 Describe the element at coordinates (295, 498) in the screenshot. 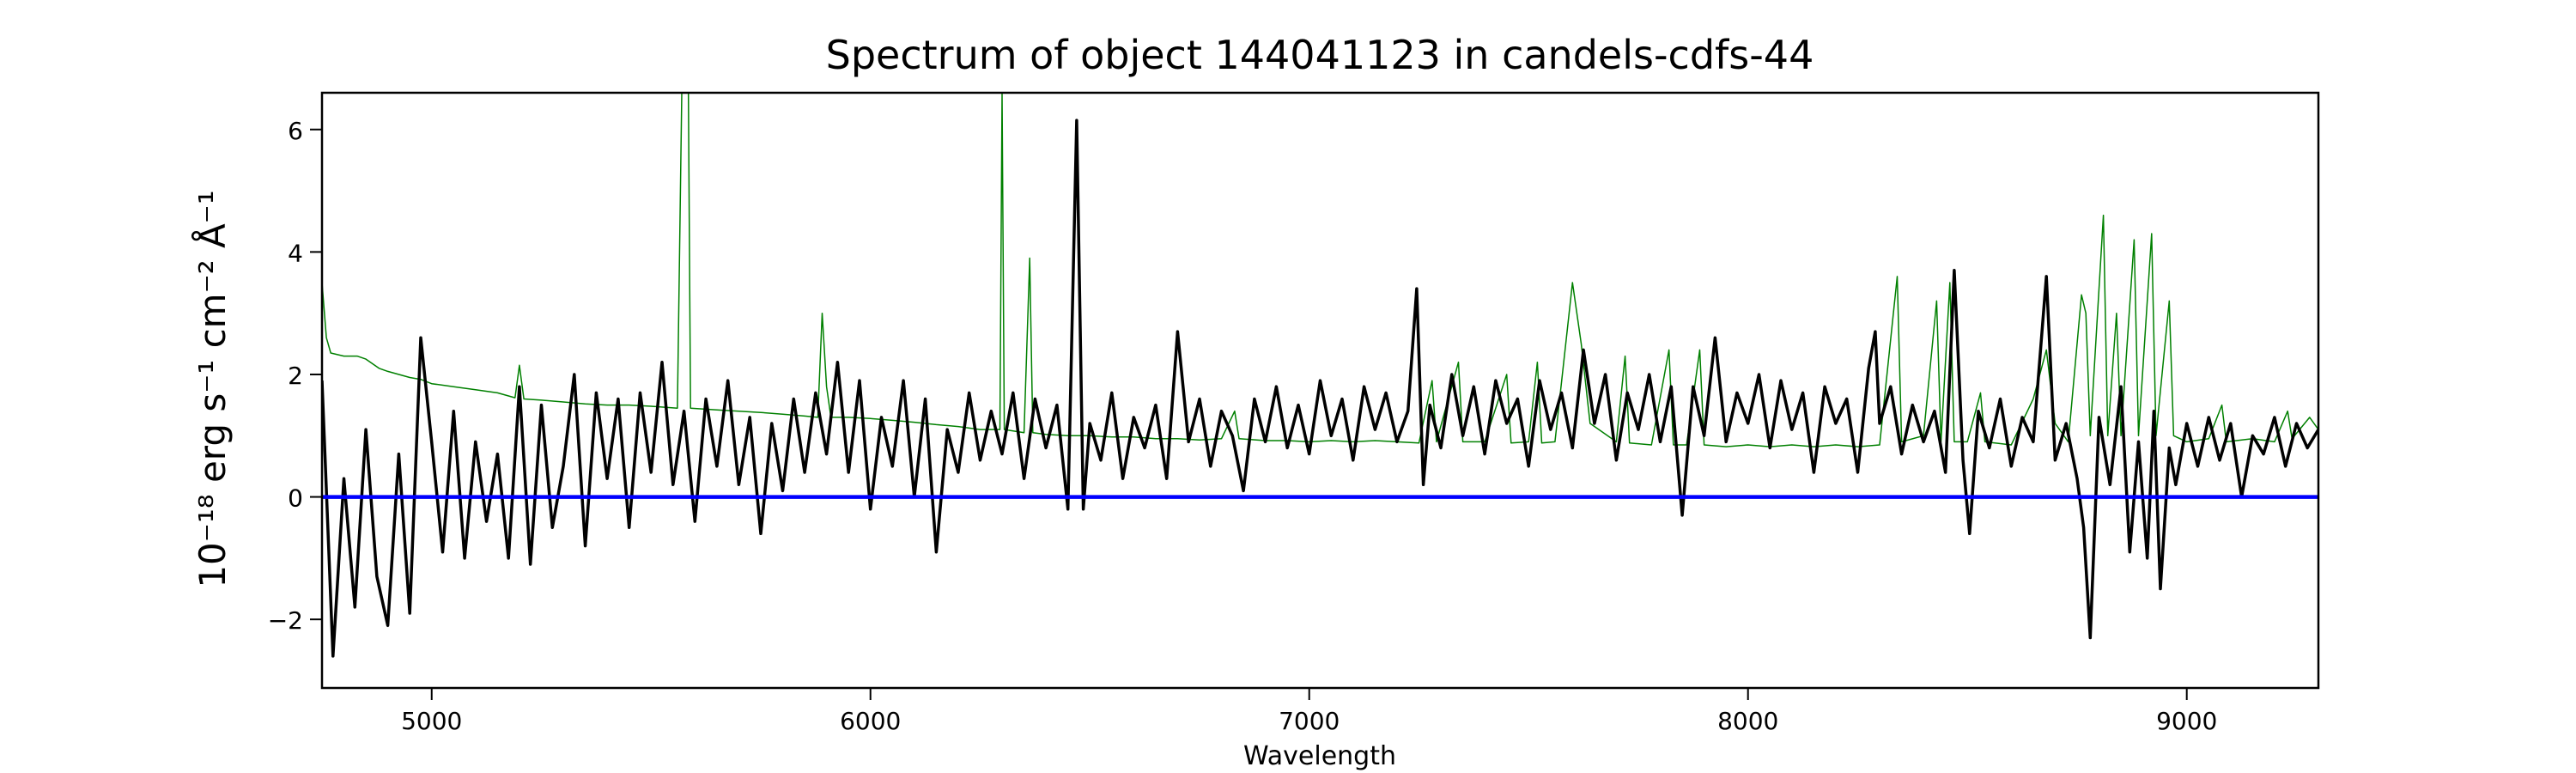

I see `y-tick-label: 0` at that location.